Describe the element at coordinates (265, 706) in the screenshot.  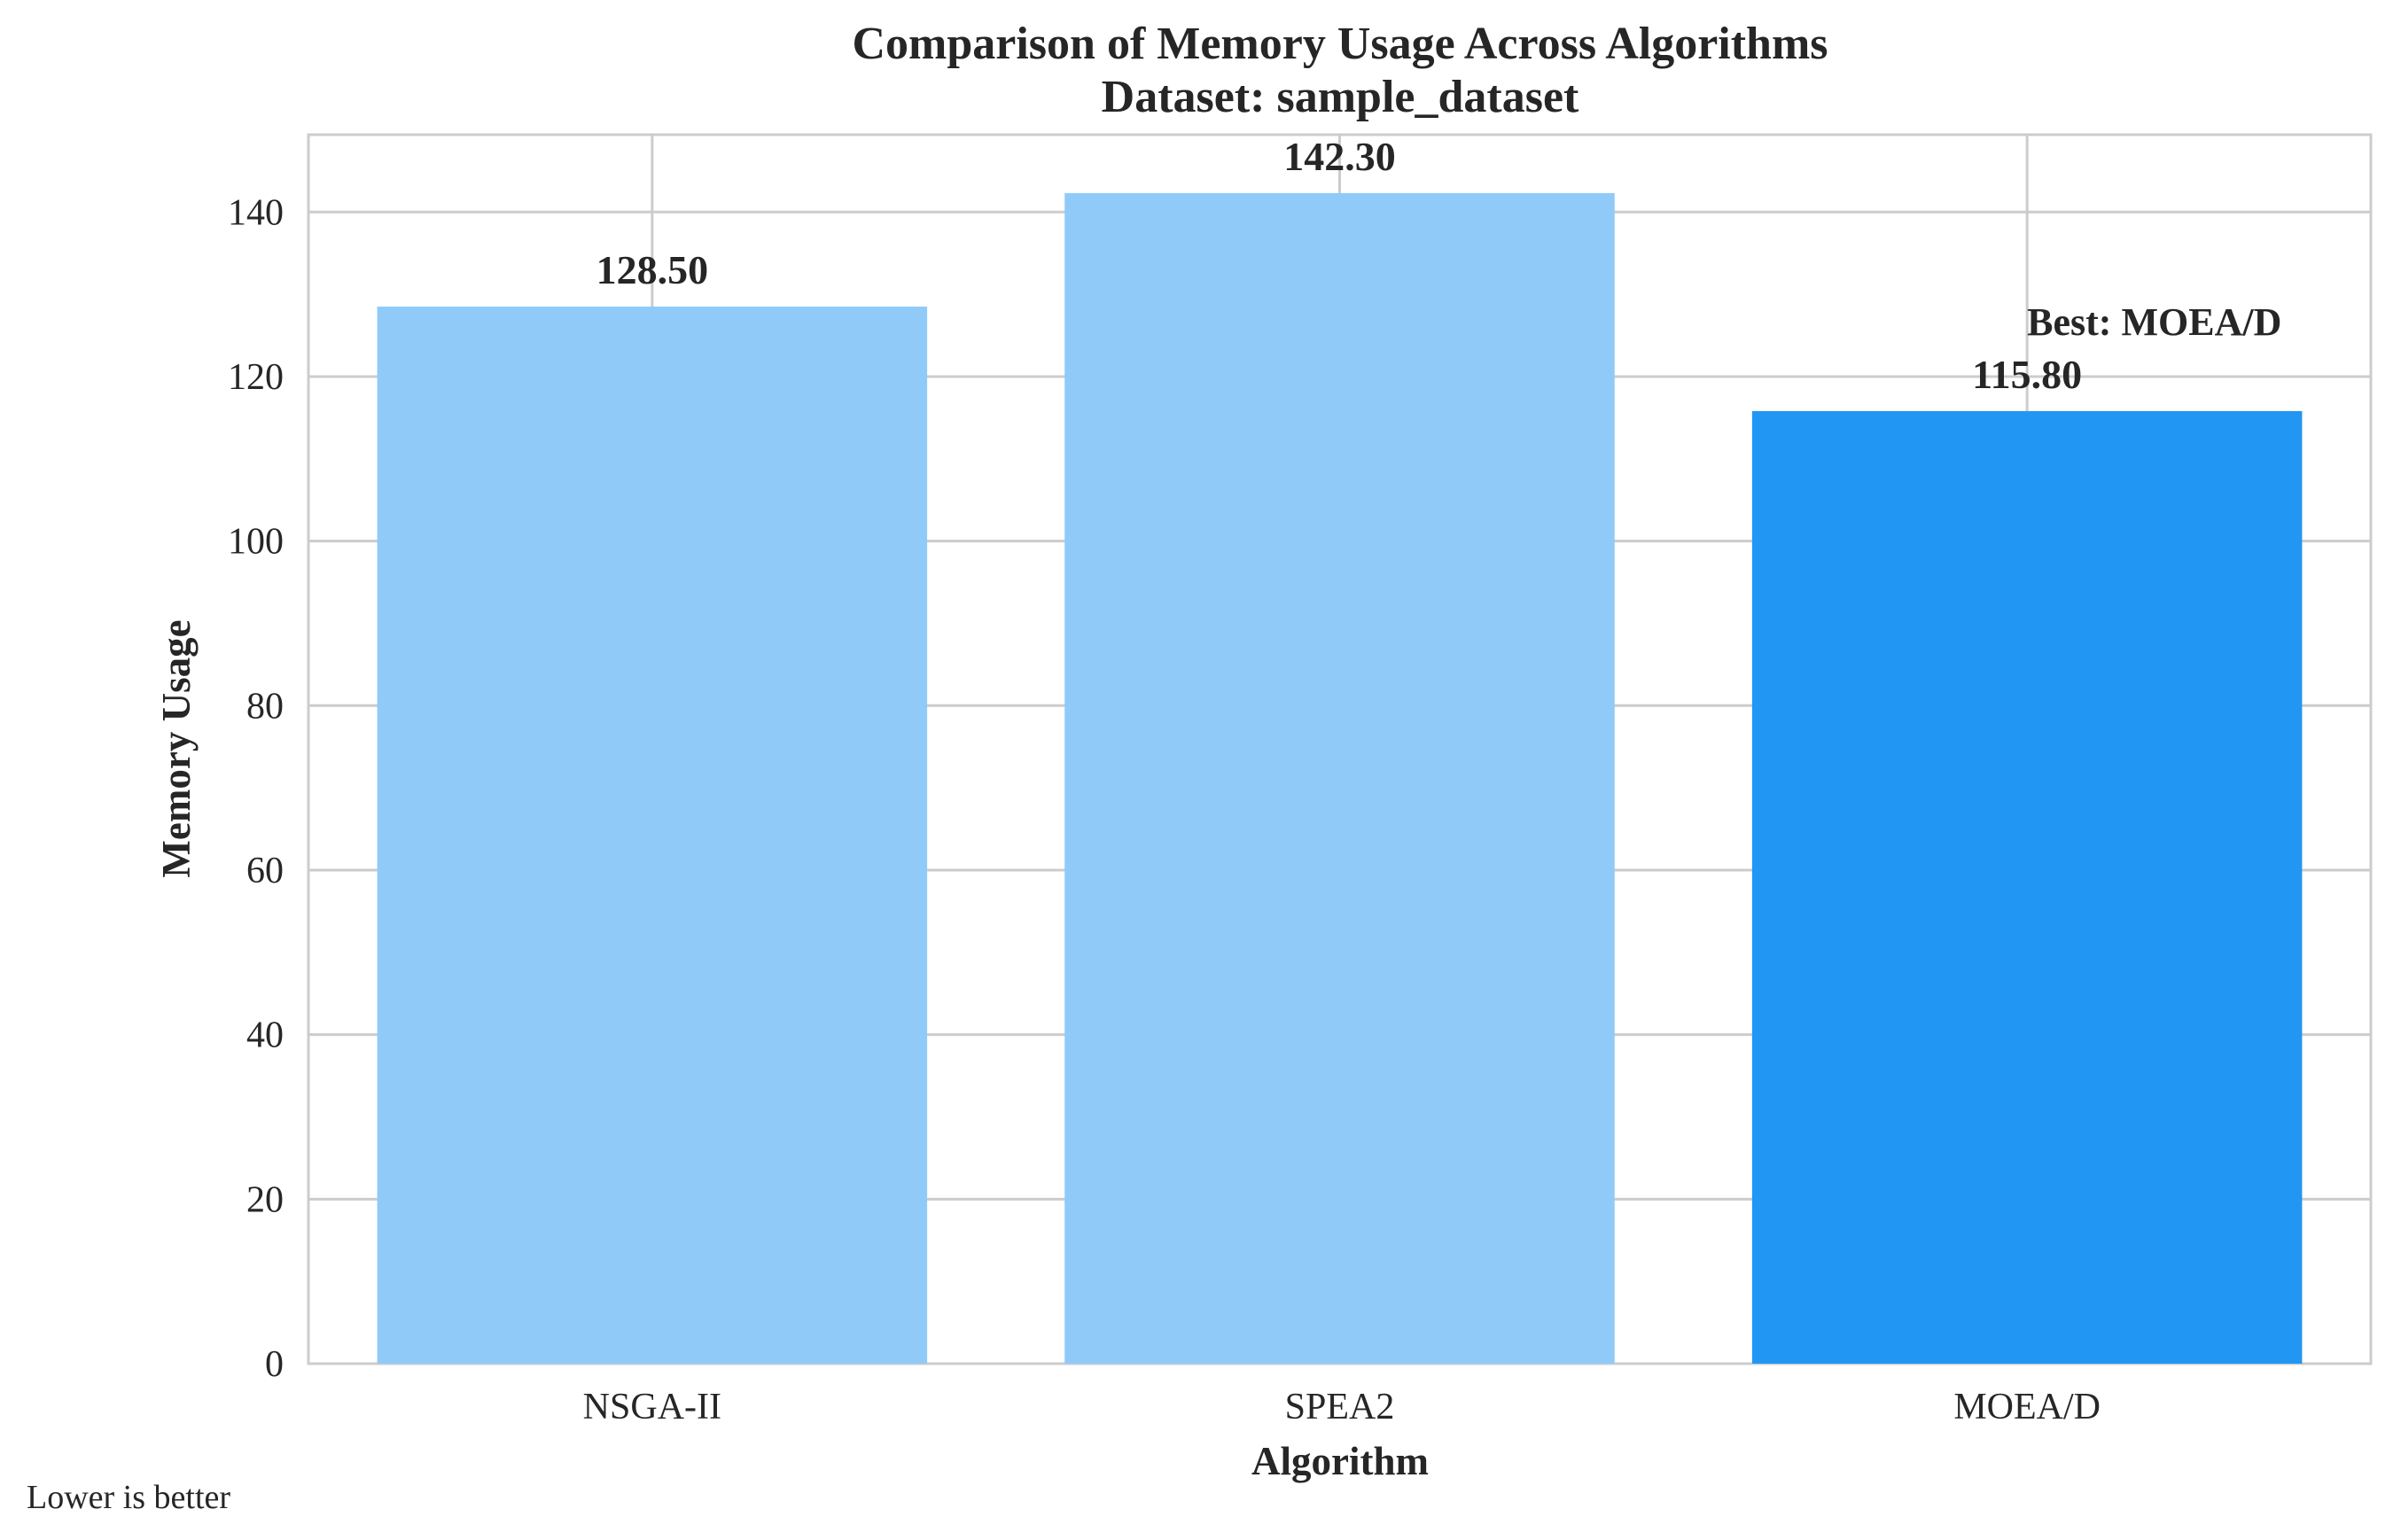
I see `y-tick-label: 80` at that location.